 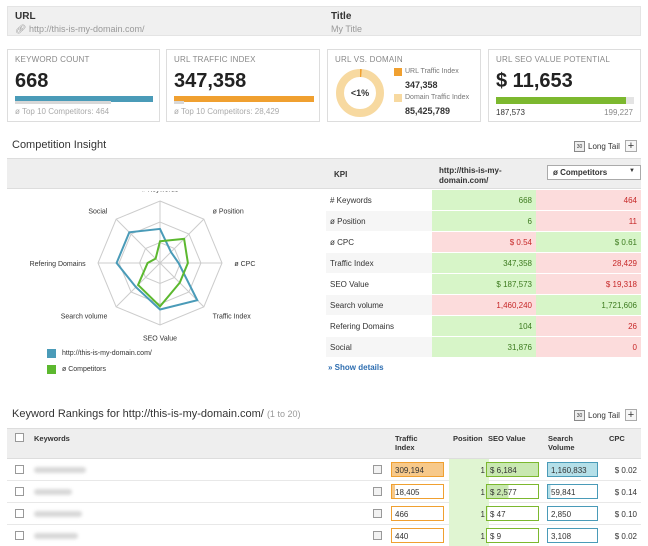 I want to click on traffic-index-bar, so click(x=244, y=99).